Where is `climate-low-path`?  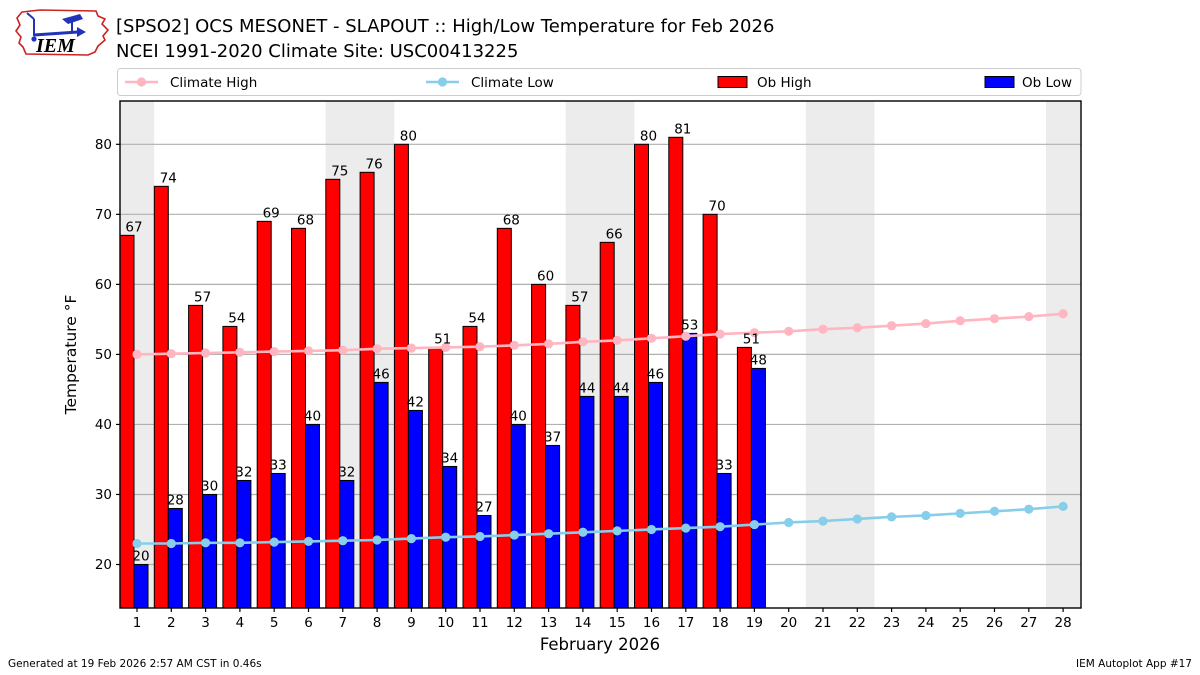
climate-low-path is located at coordinates (600, 525).